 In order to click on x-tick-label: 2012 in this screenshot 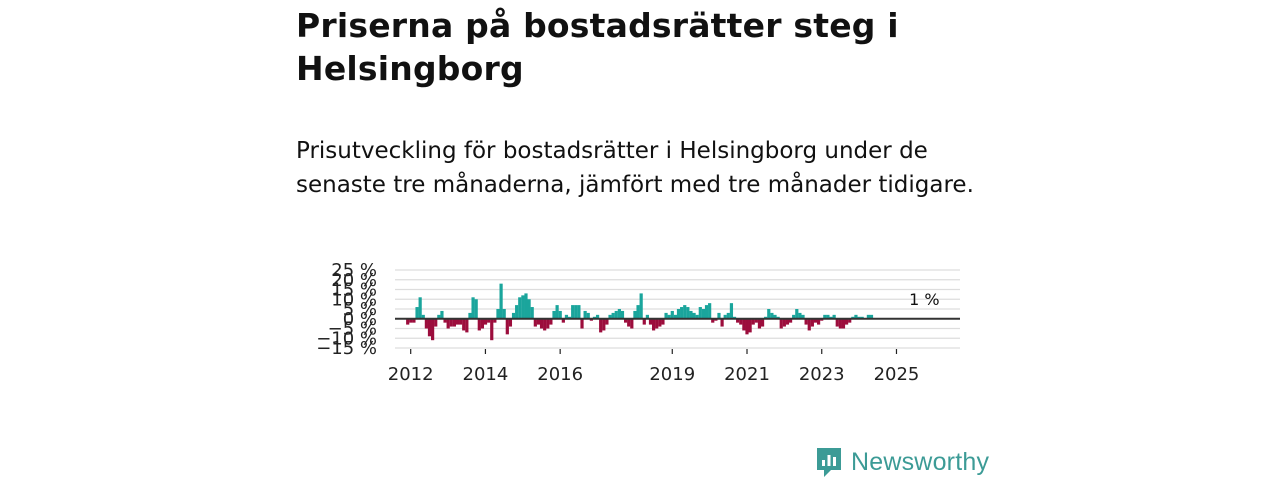, I will do `click(411, 374)`.